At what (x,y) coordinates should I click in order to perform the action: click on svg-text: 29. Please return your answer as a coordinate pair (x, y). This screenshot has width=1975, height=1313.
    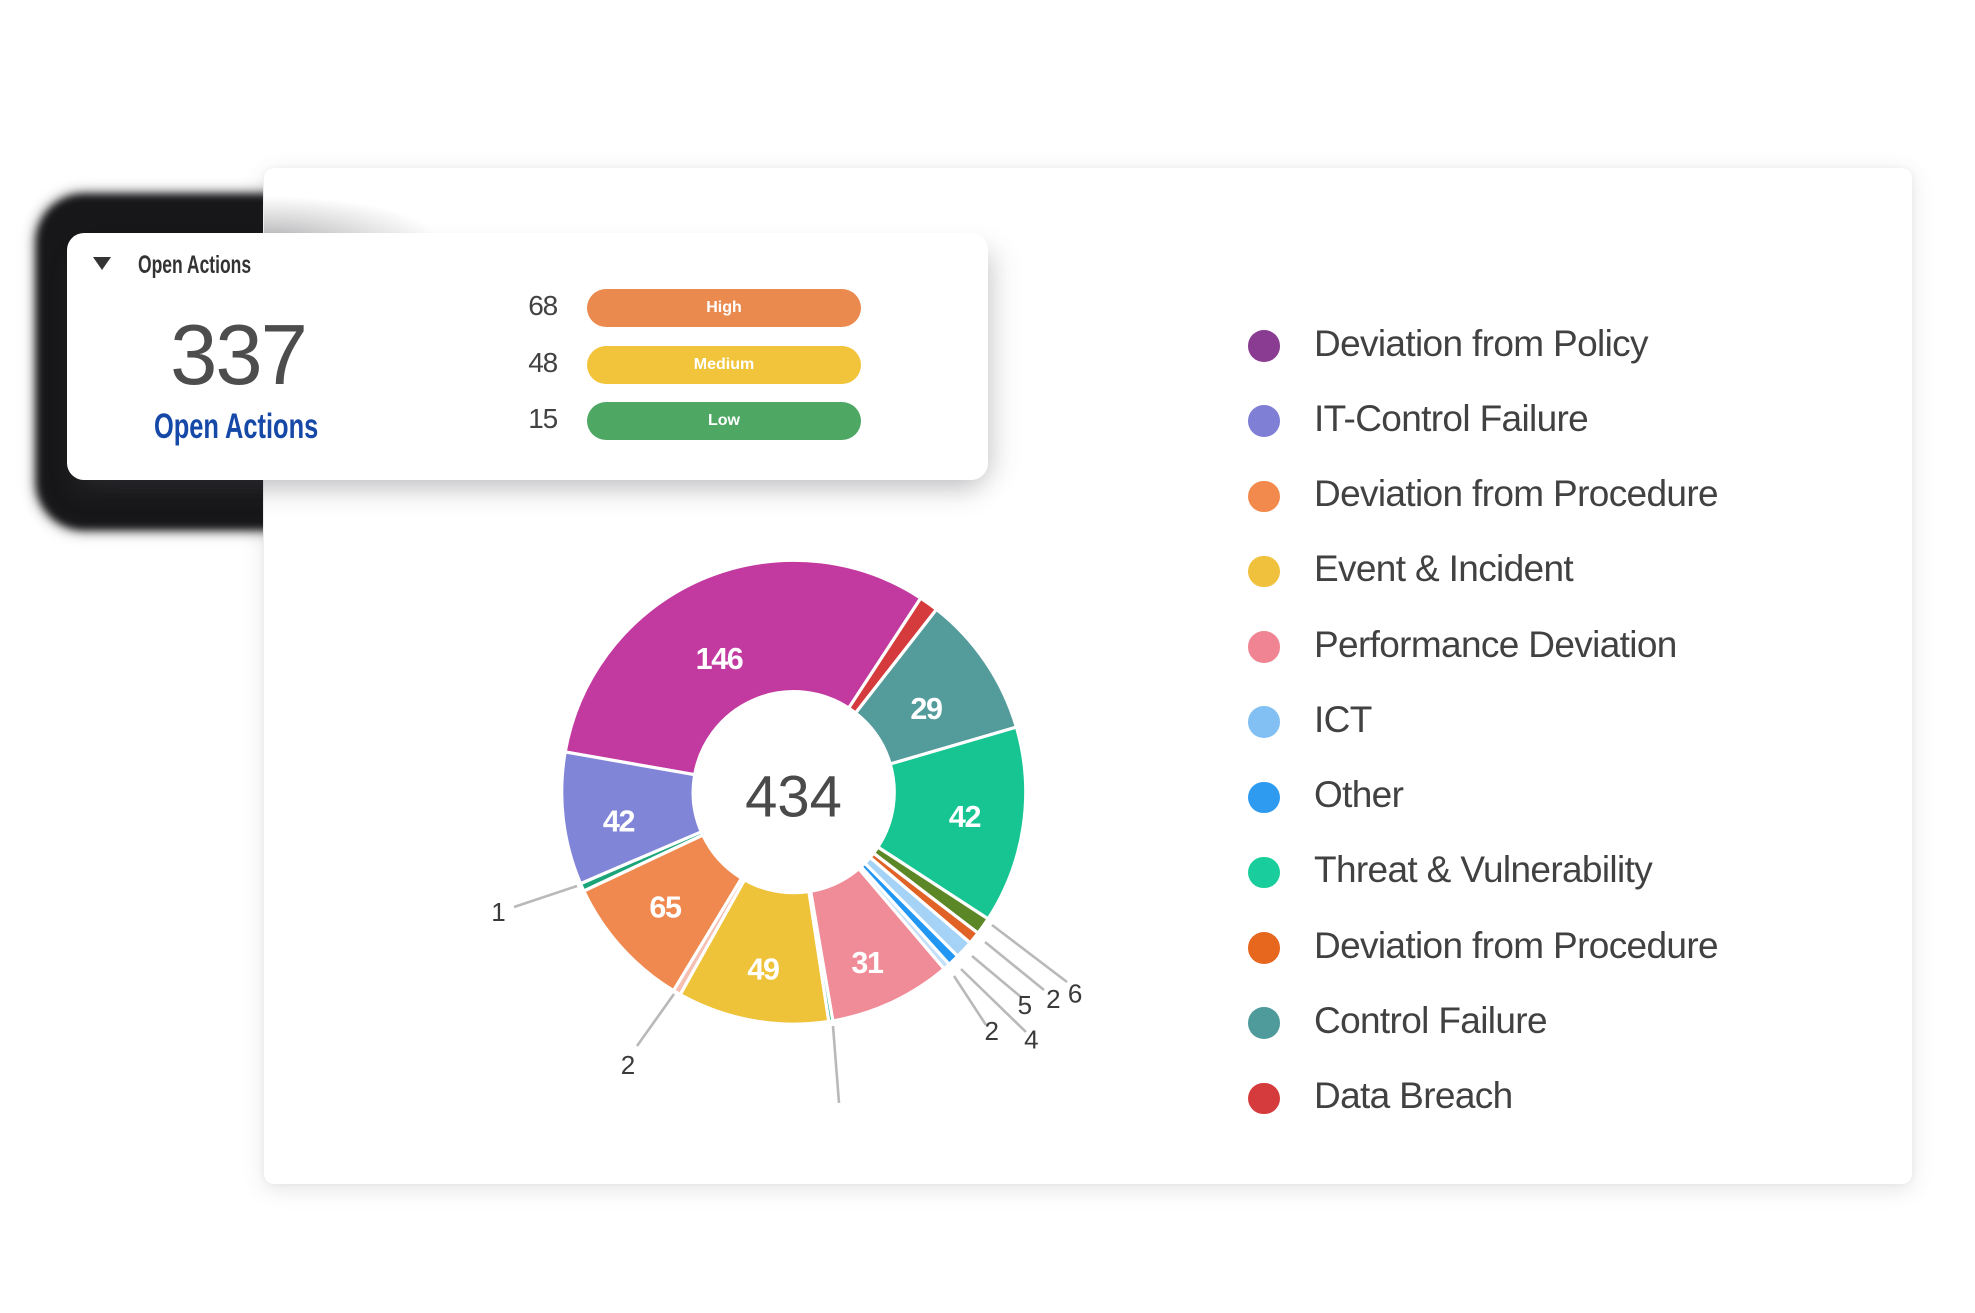
    Looking at the image, I should click on (926, 709).